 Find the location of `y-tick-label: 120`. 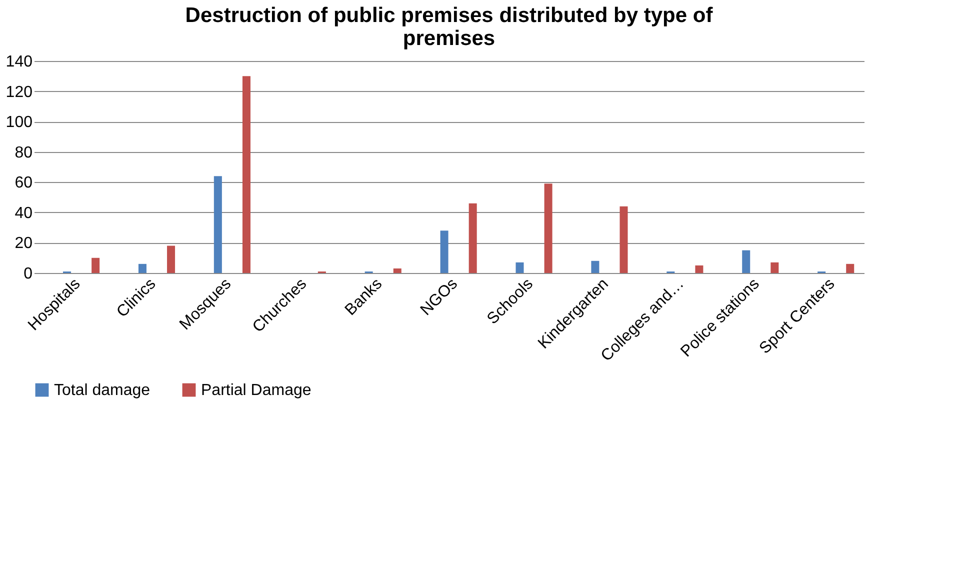

y-tick-label: 120 is located at coordinates (19, 92).